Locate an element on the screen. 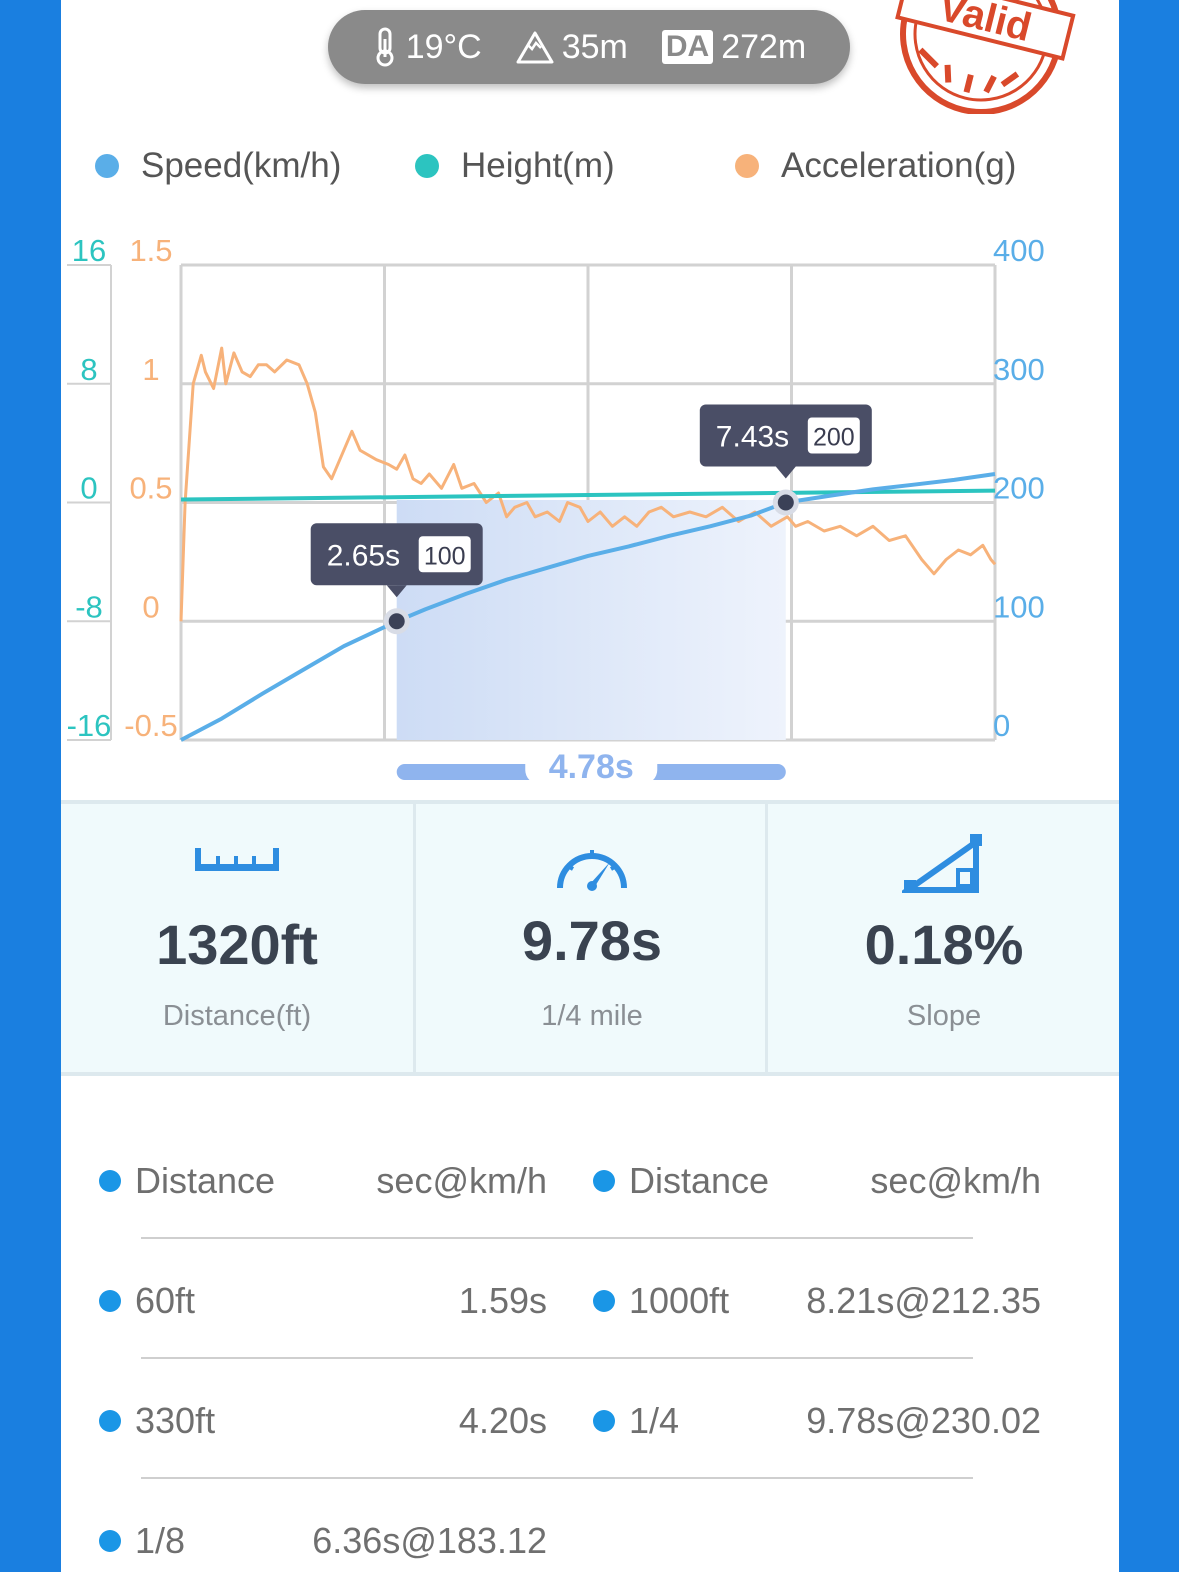  header-distance-2: Distance is located at coordinates (681, 1181).